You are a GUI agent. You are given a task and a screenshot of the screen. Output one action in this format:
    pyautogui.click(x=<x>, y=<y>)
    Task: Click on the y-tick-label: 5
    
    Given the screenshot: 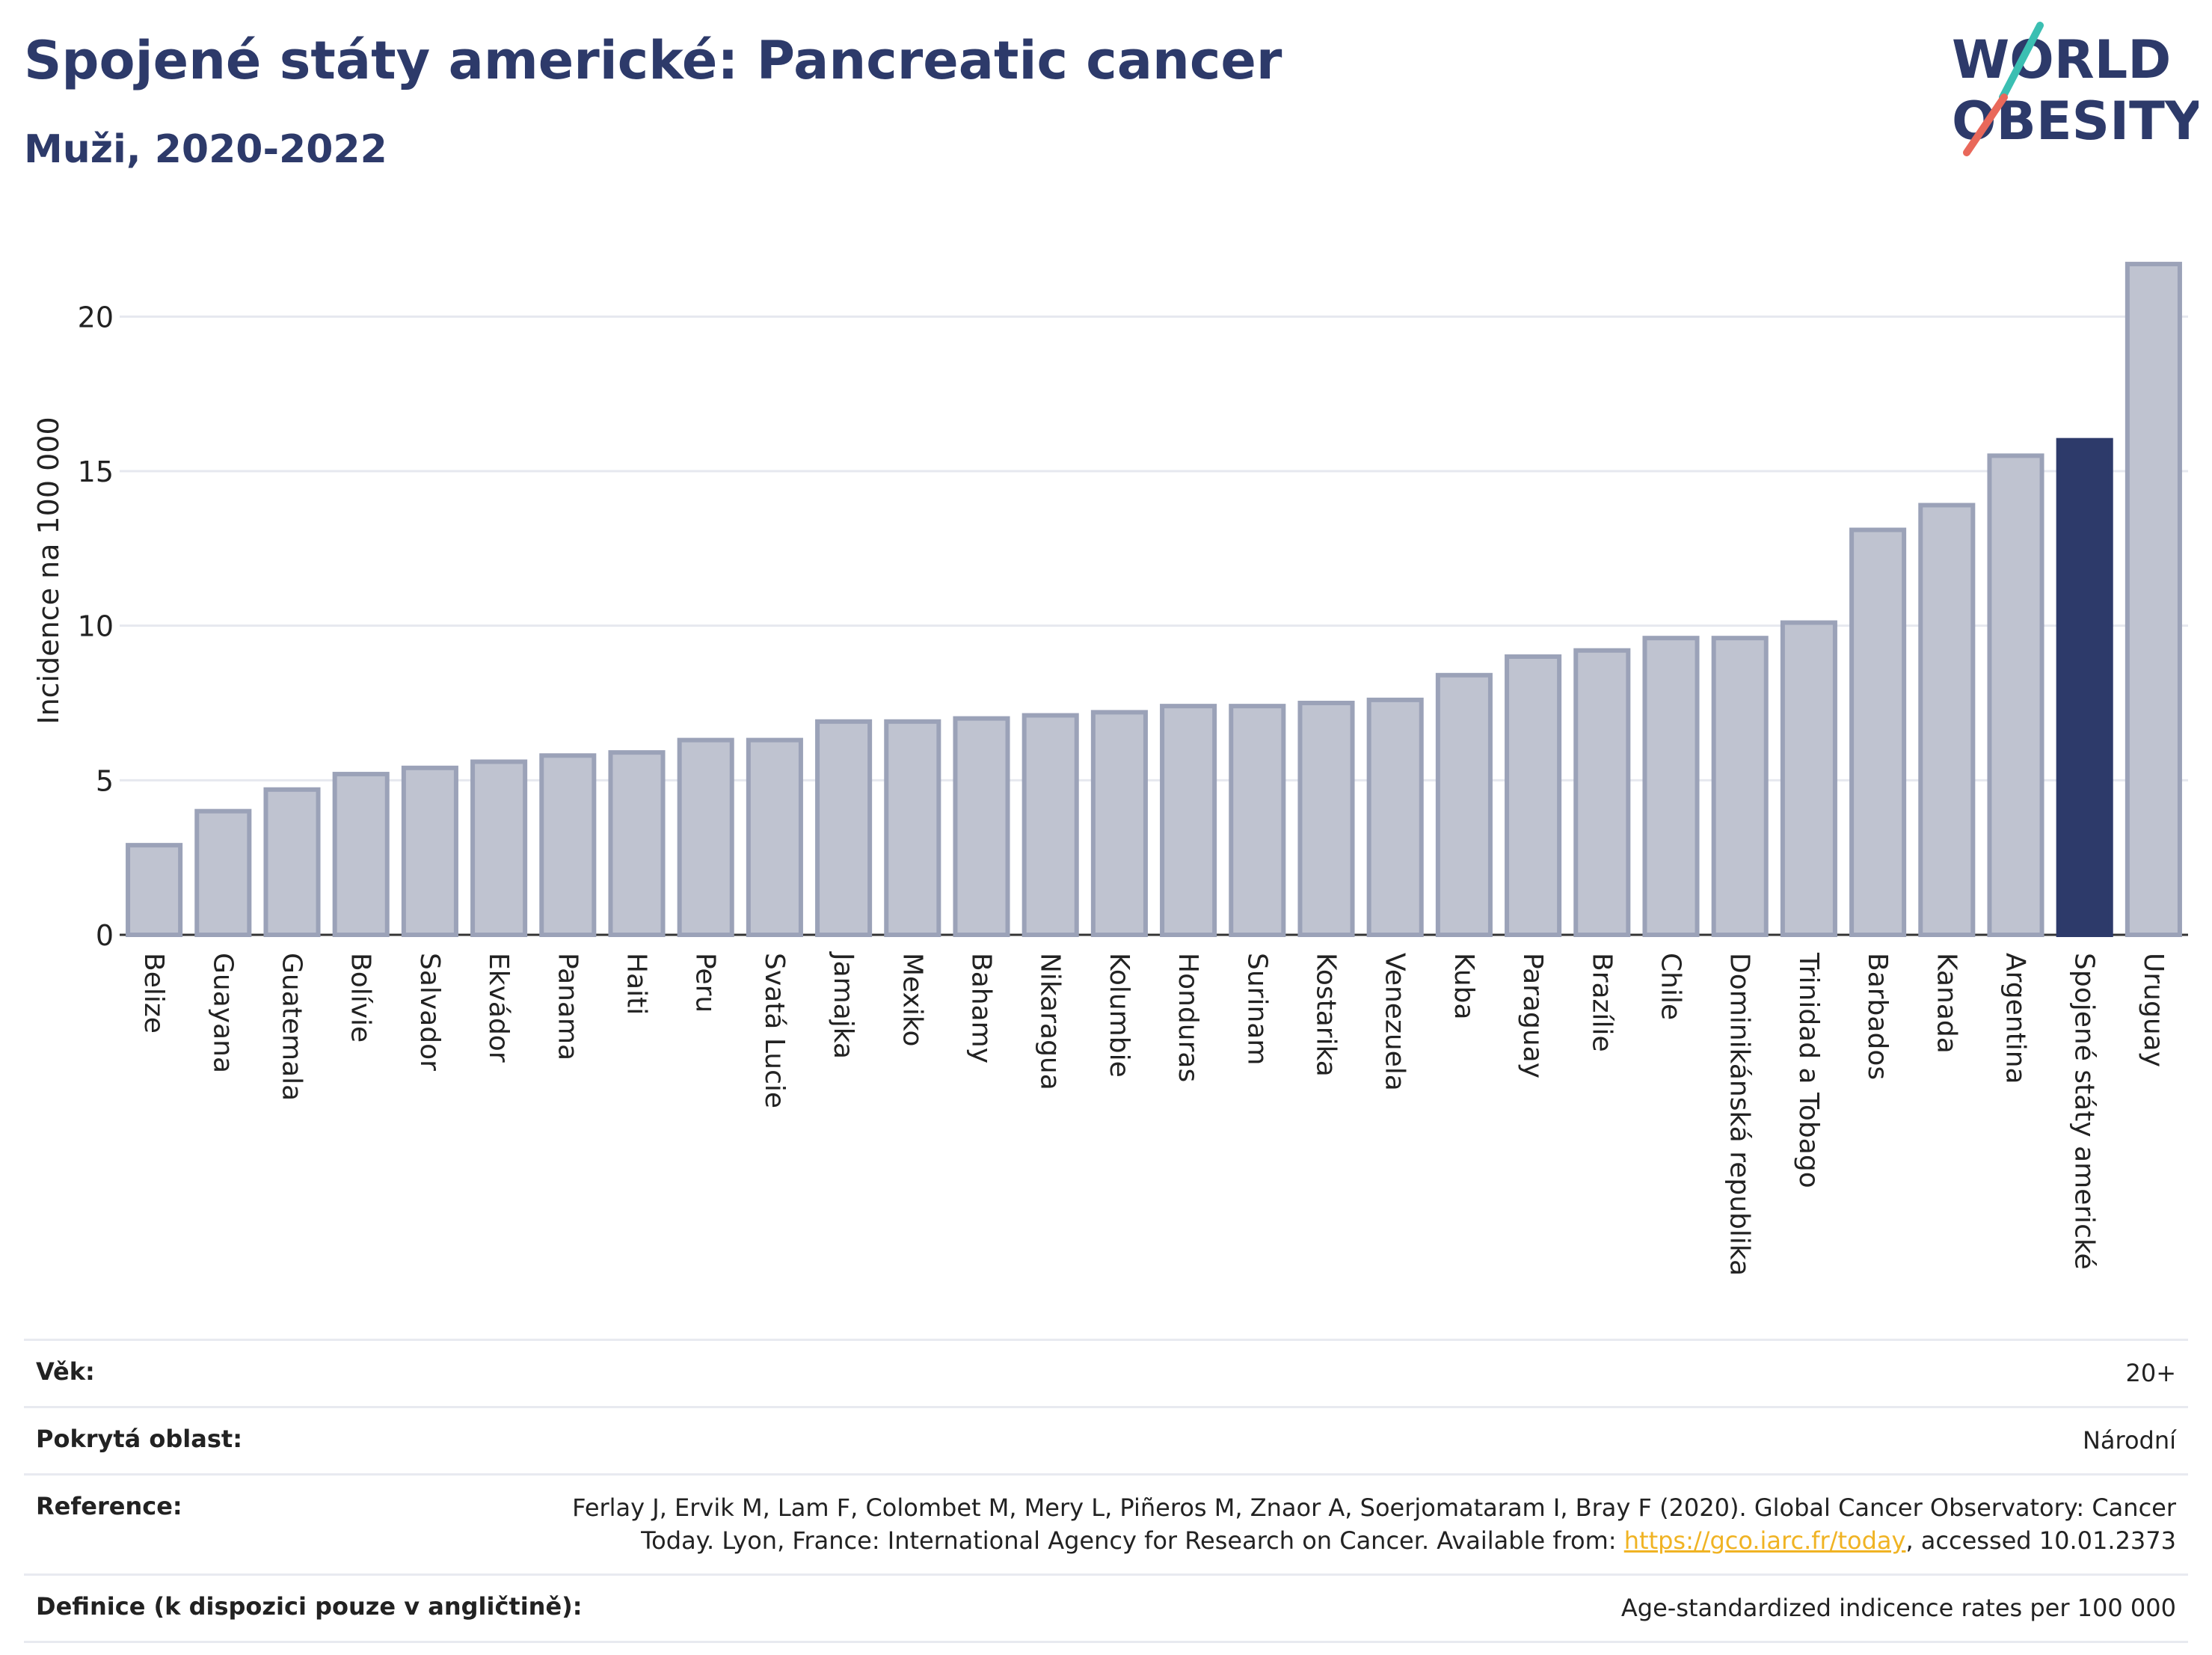 What is the action you would take?
    pyautogui.click(x=105, y=780)
    